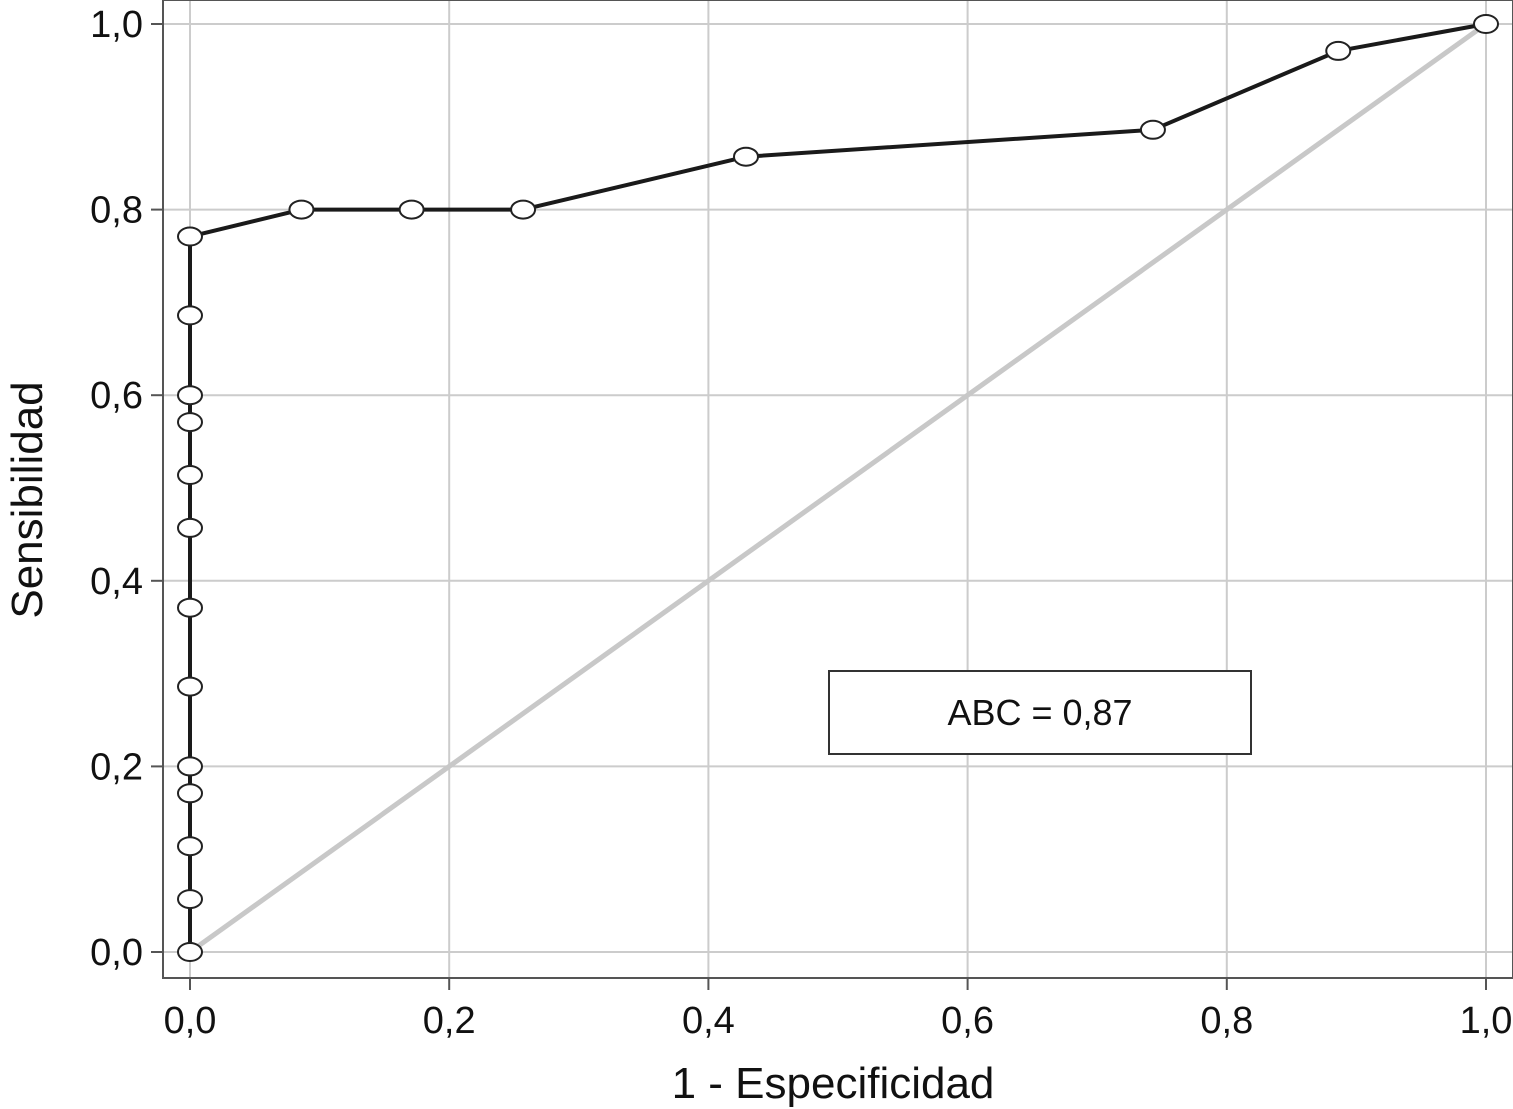 The width and height of the screenshot is (1513, 1109). Describe the element at coordinates (708, 1021) in the screenshot. I see `x-tick-label: 0,4` at that location.